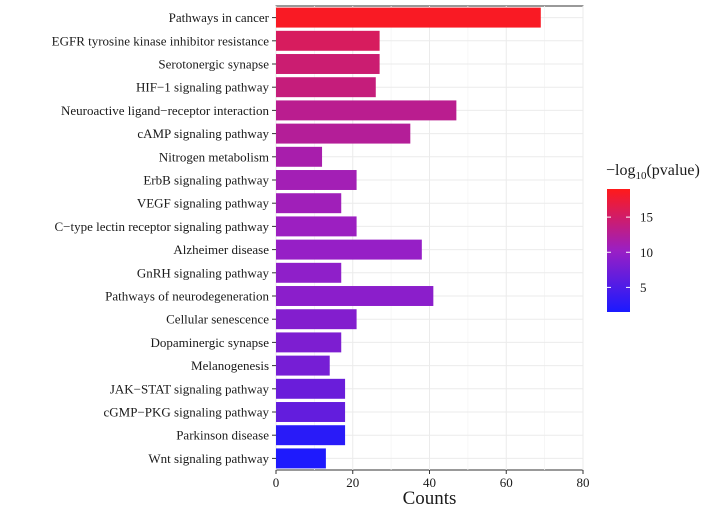  I want to click on legend-title: −log10(pvalue), so click(653, 172).